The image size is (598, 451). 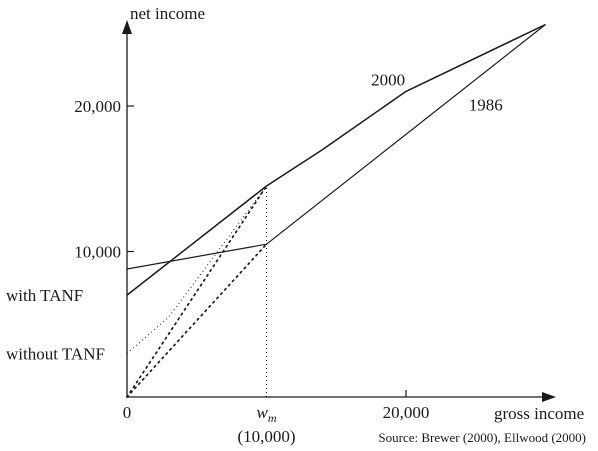 I want to click on annotations: 2000 1986, so click(x=437, y=93).